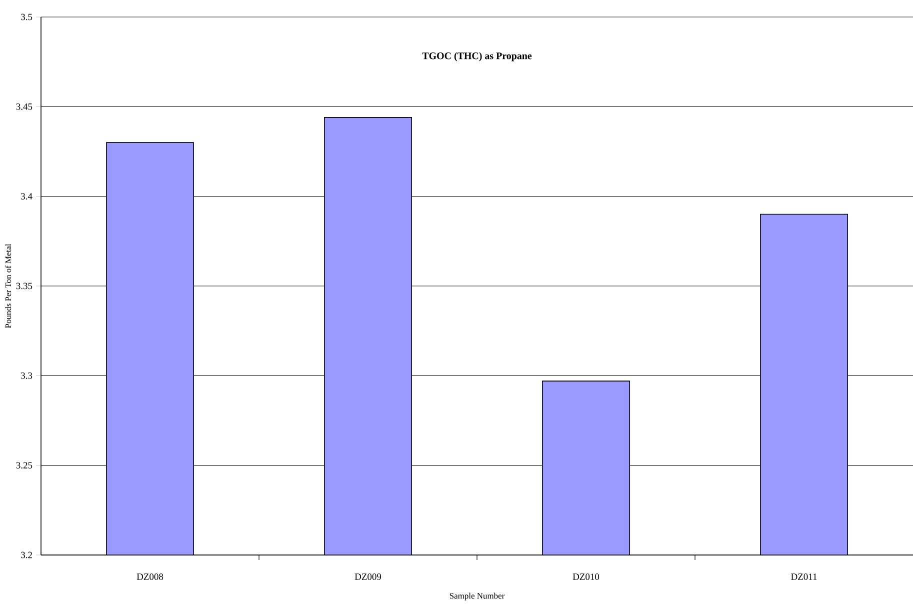  I want to click on y-tick-label: 3.25, so click(24, 465).